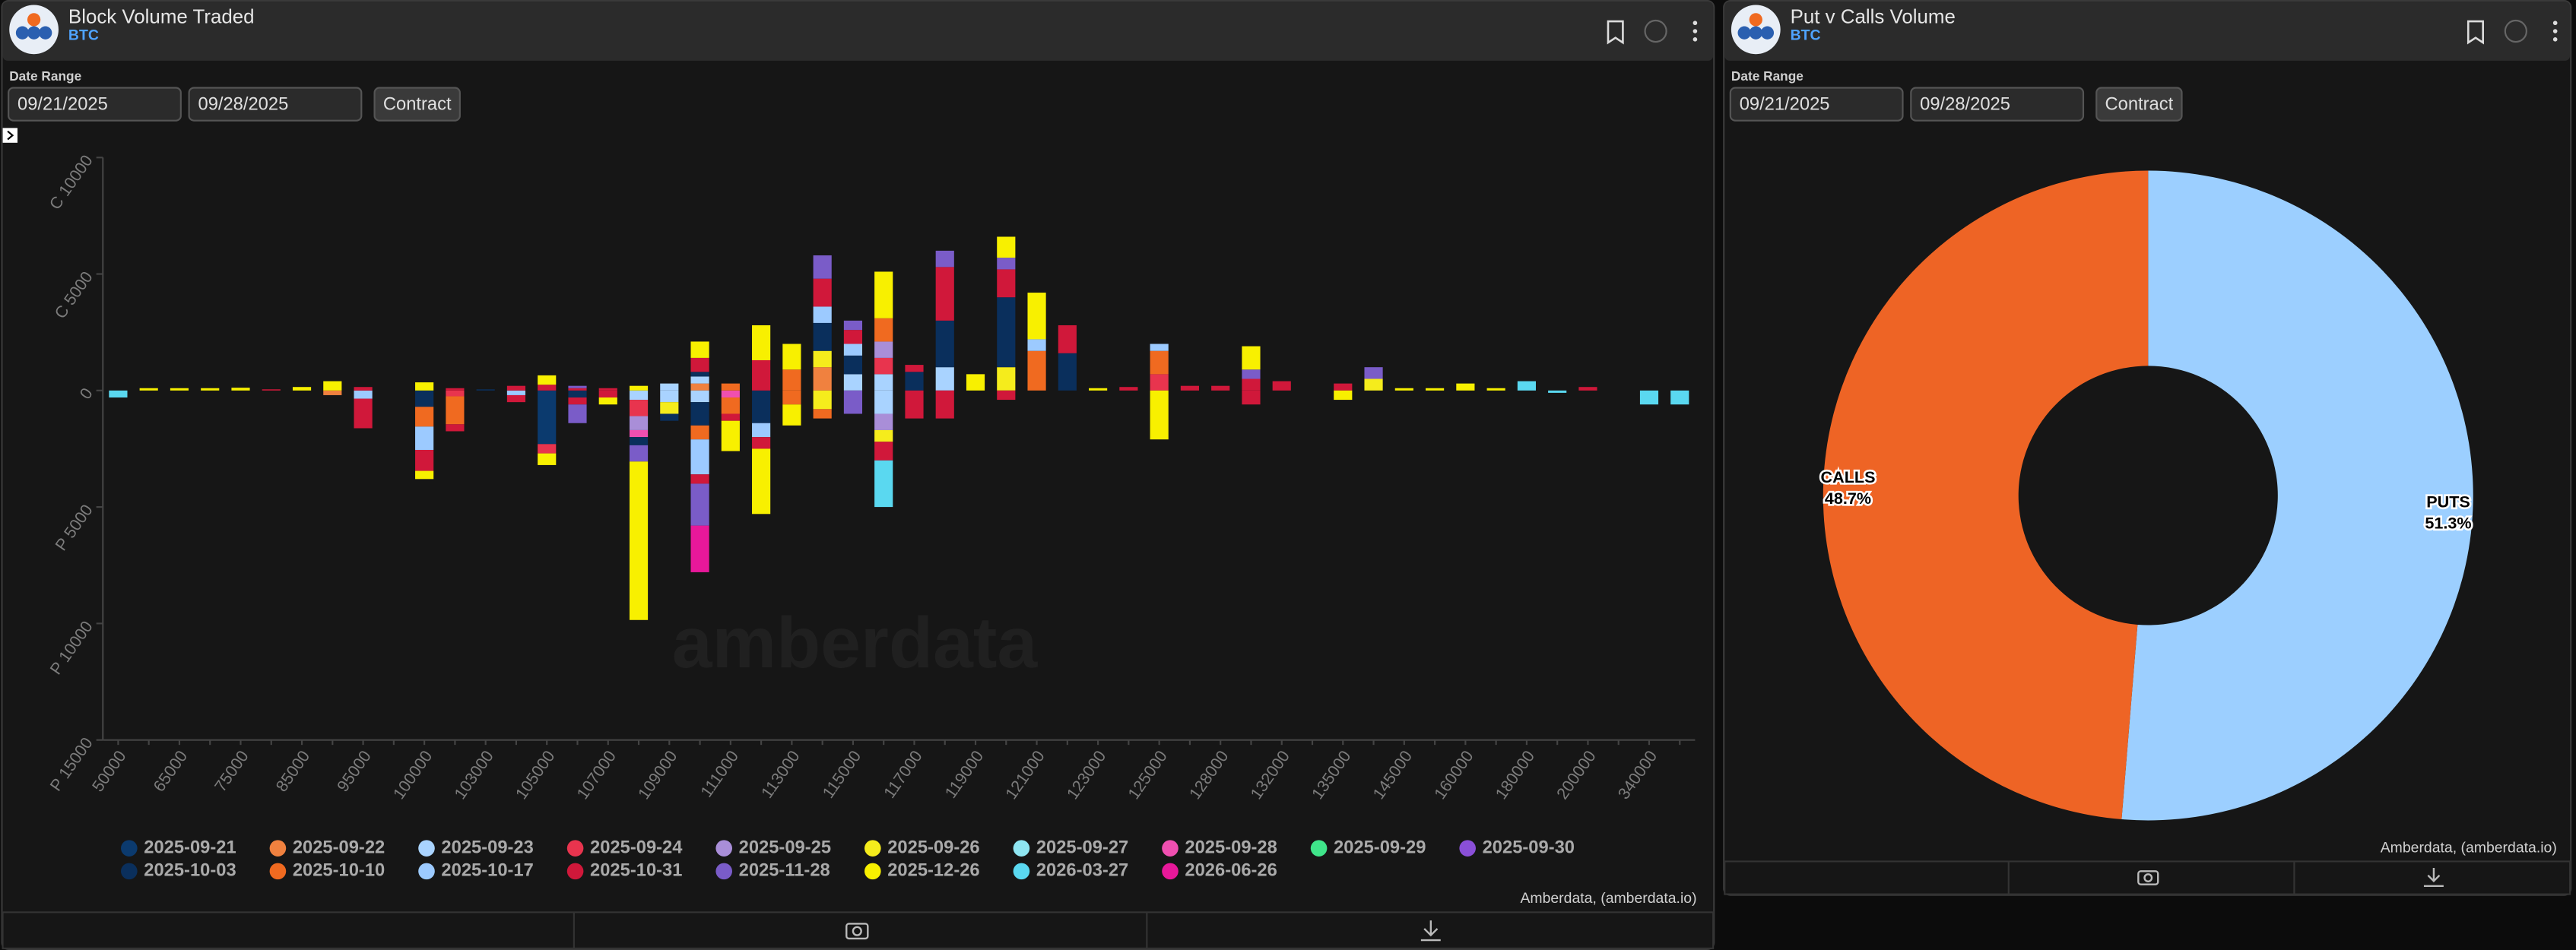 The height and width of the screenshot is (950, 2576). Describe the element at coordinates (10, 136) in the screenshot. I see `expand-toggle` at that location.